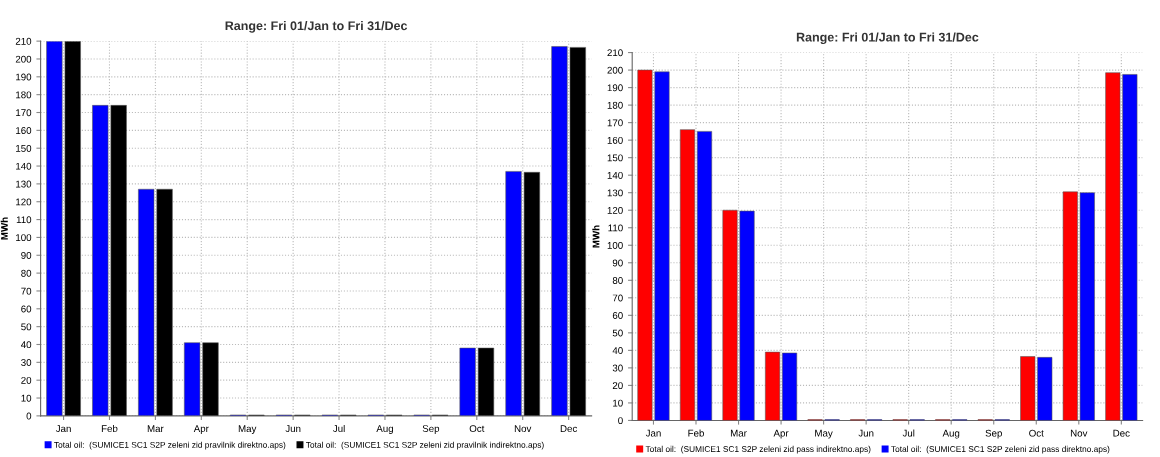 This screenshot has width=1160, height=457. Describe the element at coordinates (425, 445) in the screenshot. I see `legend-label: Total oil: (SUMICE1 SC1 S2P zeleni zid pravilnik indirektno.aps)` at that location.